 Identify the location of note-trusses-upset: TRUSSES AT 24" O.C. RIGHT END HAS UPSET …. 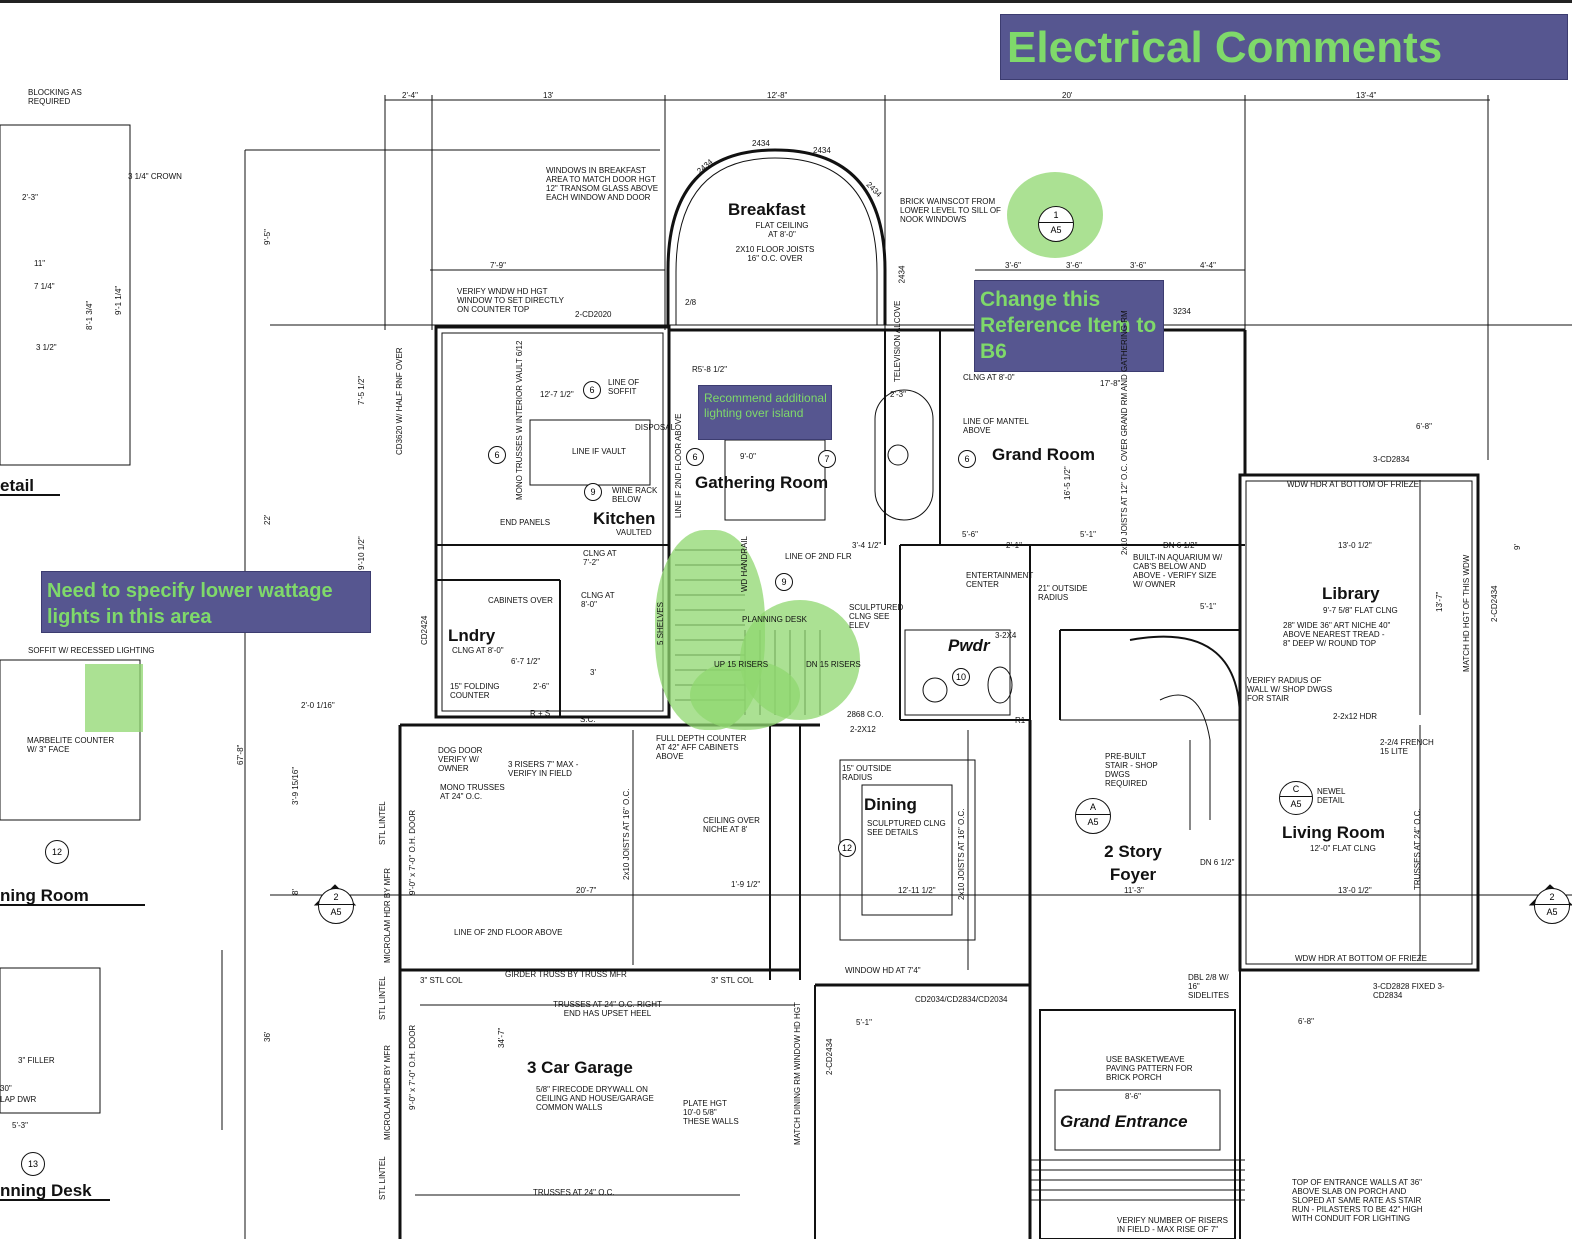
(607, 1009).